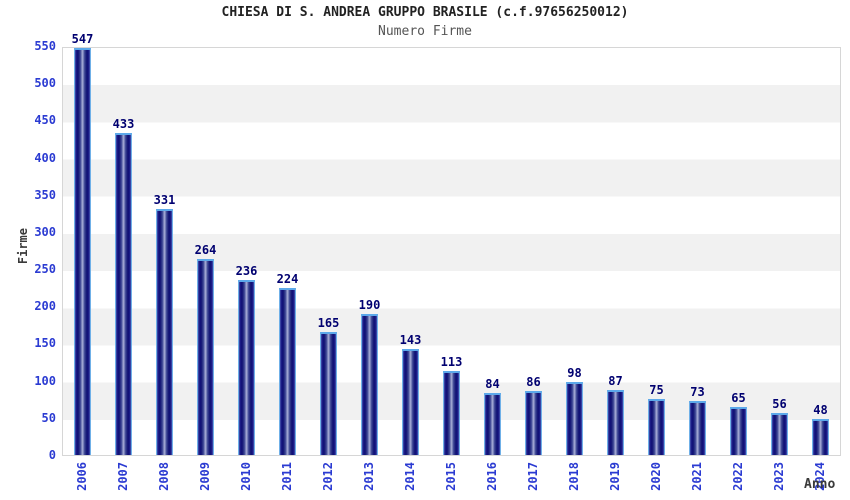  I want to click on y-tick-label: 0, so click(52, 455).